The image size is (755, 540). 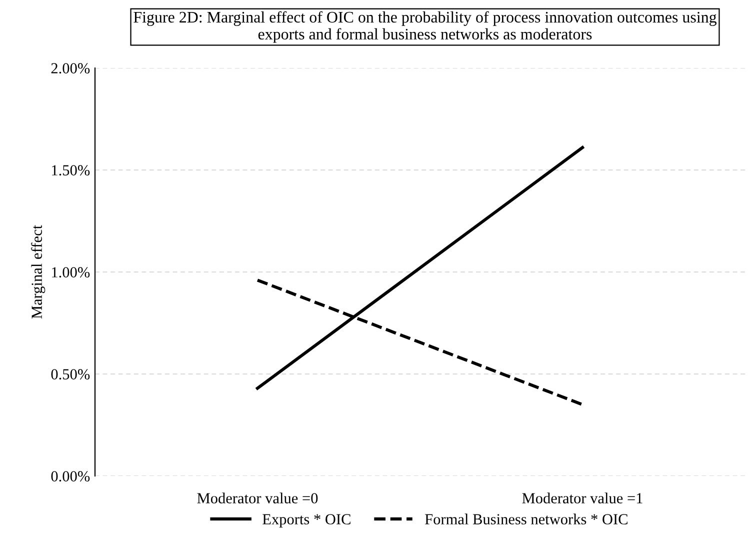 What do you see at coordinates (38, 272) in the screenshot?
I see `y-axis-title: Marginal effect` at bounding box center [38, 272].